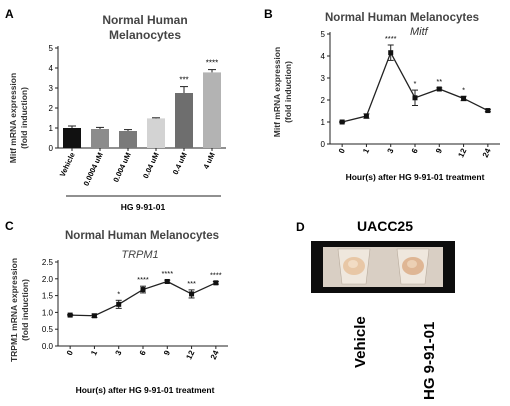  What do you see at coordinates (48, 329) in the screenshot?
I see `panel-c-y-tick-label: 0.5` at bounding box center [48, 329].